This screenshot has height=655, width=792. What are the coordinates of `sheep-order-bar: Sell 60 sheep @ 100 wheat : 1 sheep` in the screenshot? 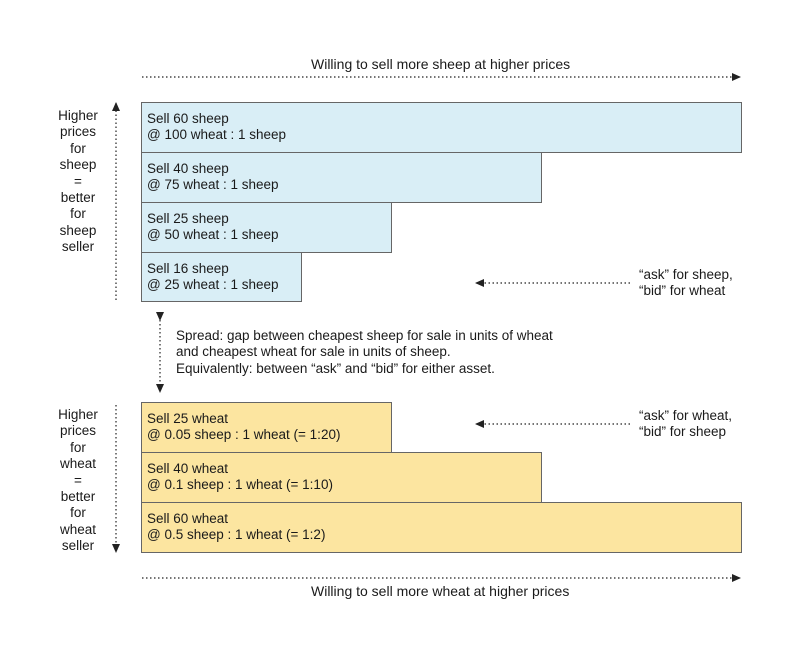 It's located at (441, 127).